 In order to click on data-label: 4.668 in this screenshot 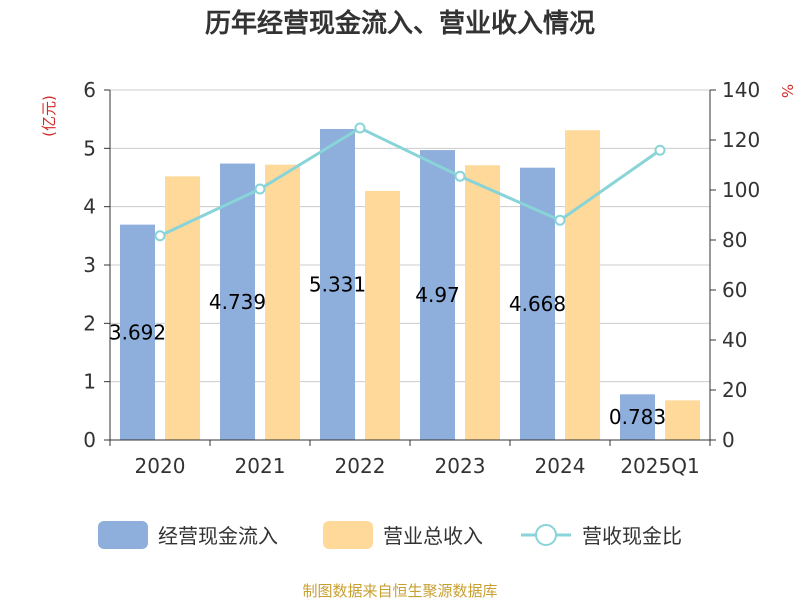, I will do `click(537, 304)`.